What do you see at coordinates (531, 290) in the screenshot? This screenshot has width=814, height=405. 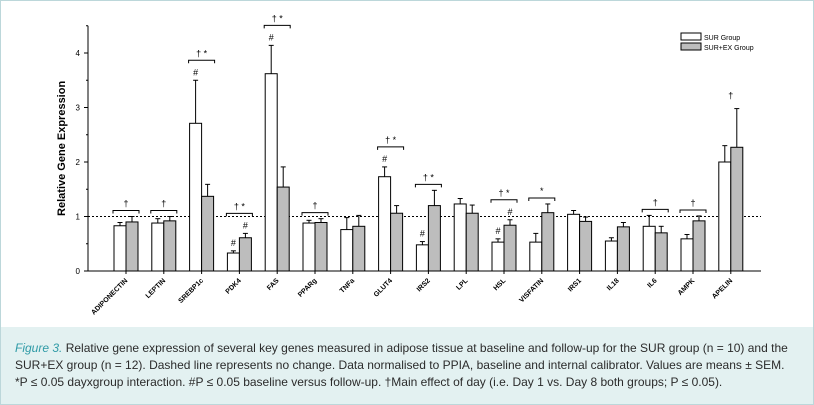 I see `x-tick-label: VISFATIN` at bounding box center [531, 290].